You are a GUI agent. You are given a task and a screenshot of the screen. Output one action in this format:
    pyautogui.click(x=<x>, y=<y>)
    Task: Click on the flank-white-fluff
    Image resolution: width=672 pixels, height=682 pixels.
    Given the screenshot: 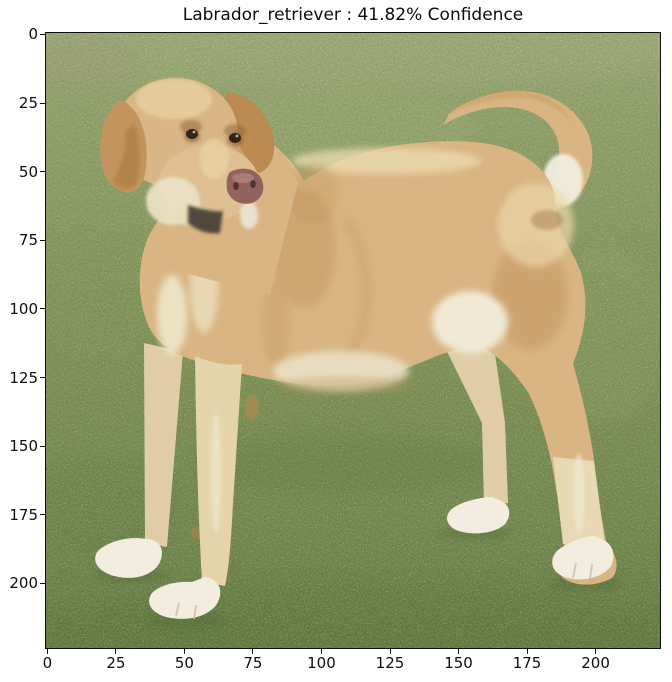 What is the action you would take?
    pyautogui.click(x=470, y=322)
    